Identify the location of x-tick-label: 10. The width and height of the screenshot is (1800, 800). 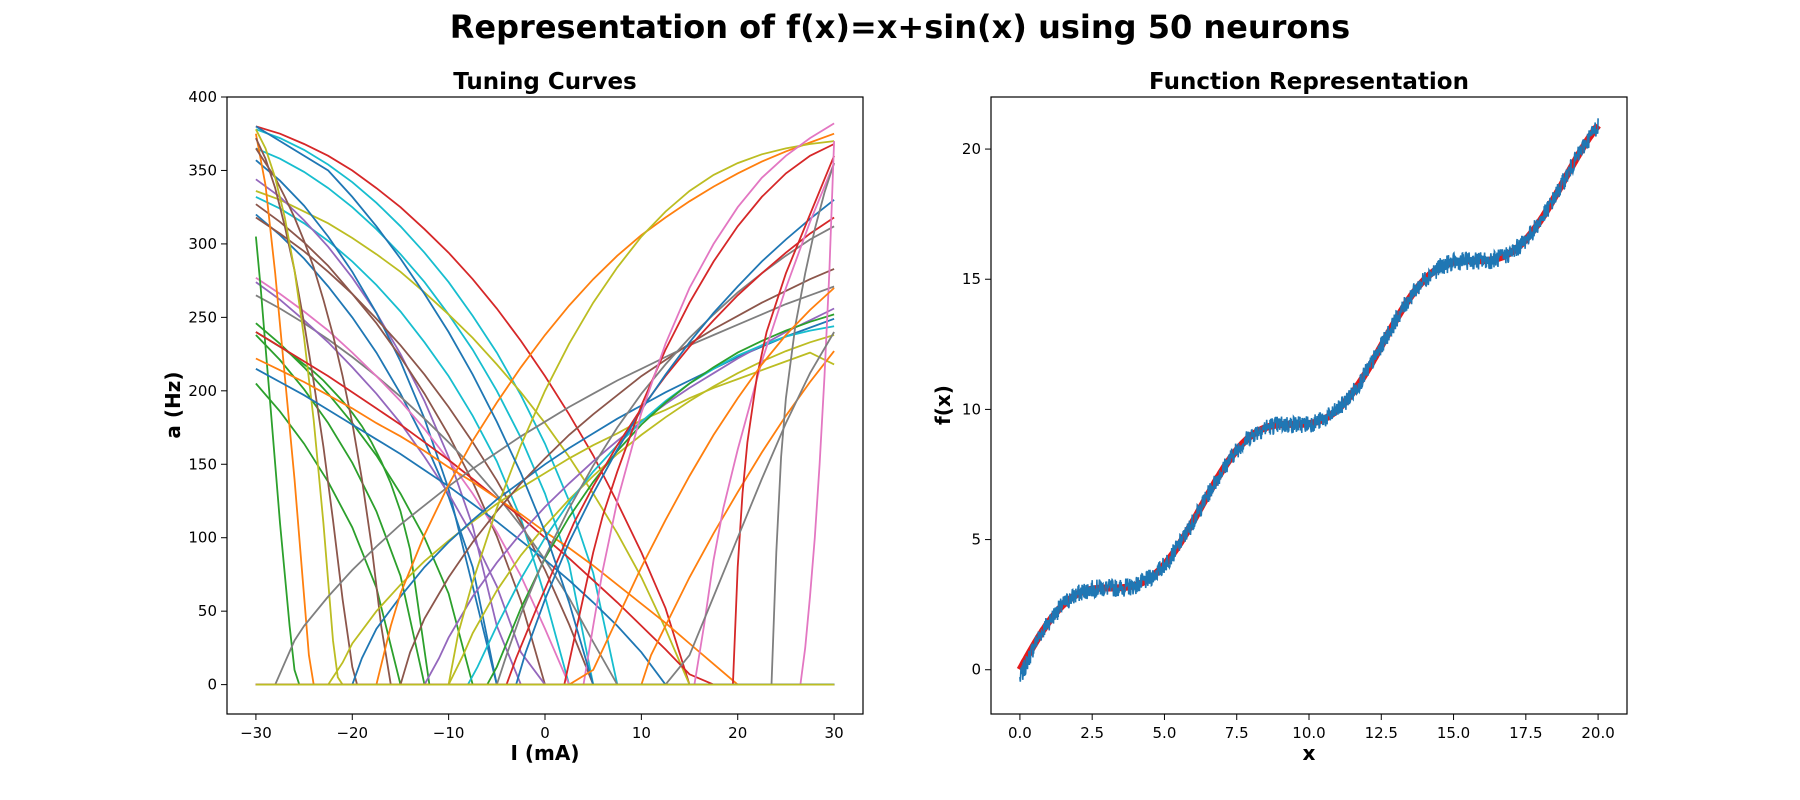
(641, 733).